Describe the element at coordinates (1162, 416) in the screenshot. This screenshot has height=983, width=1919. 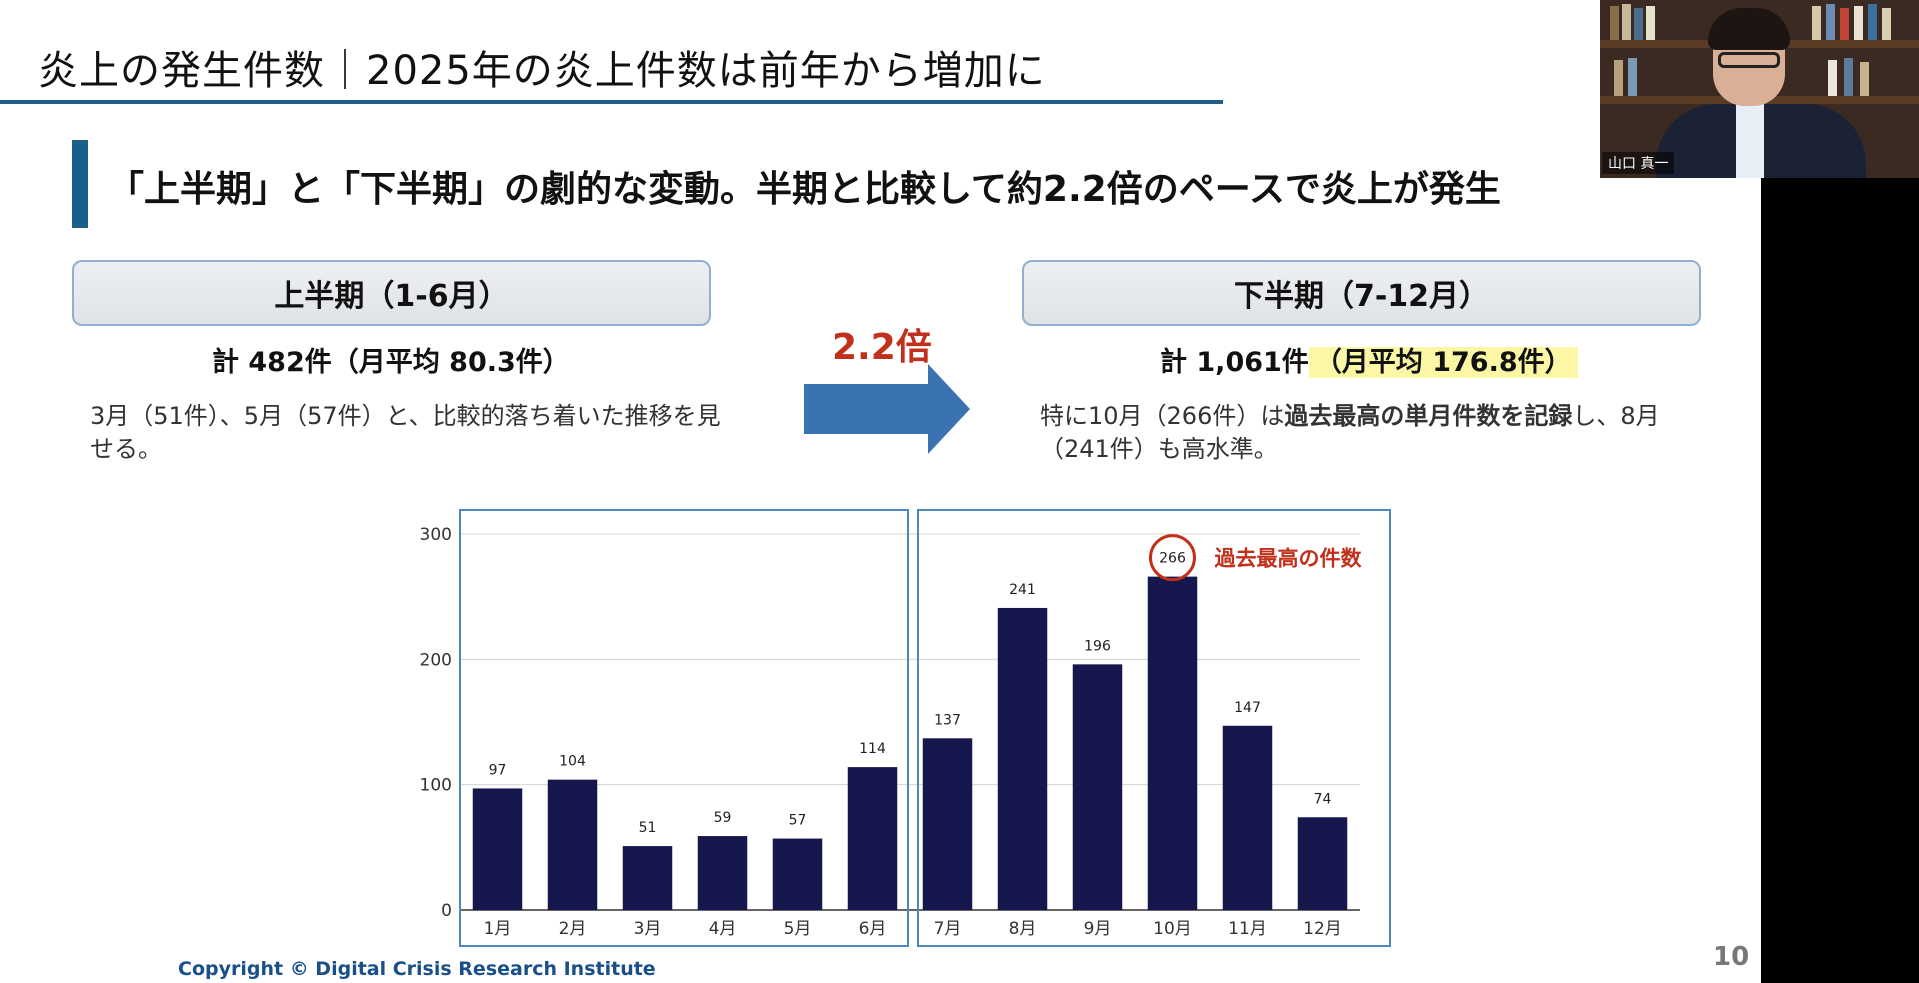
I see `second-half-desc-a: 特に10月（266件）は` at that location.